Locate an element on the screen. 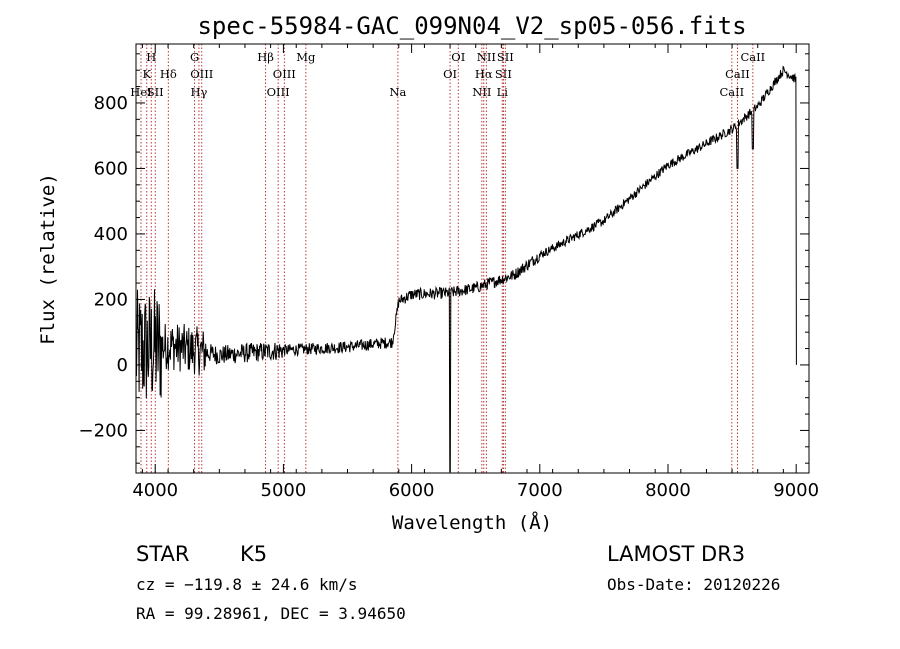 The image size is (900, 649). y-tick-label: 200 is located at coordinates (111, 299).